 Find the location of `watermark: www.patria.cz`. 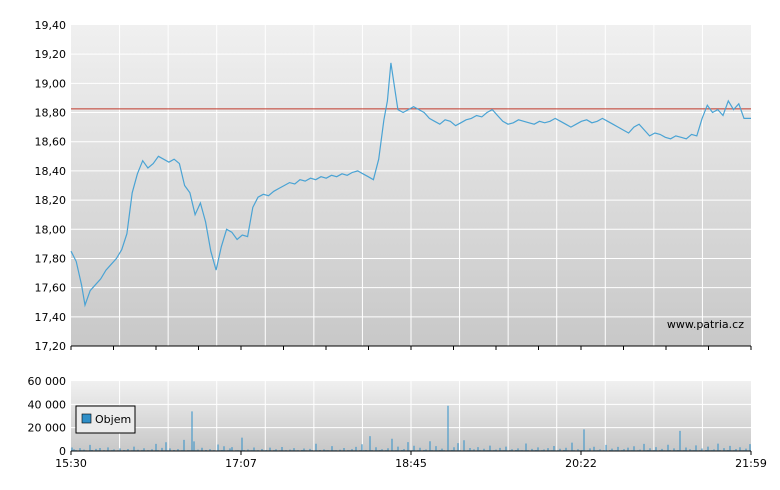

watermark: www.patria.cz is located at coordinates (705, 324).